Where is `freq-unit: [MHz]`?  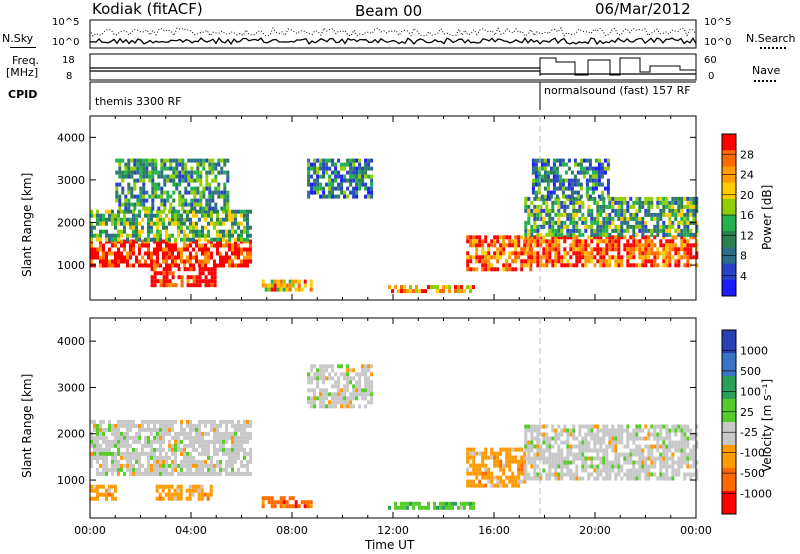
freq-unit: [MHz] is located at coordinates (22, 72).